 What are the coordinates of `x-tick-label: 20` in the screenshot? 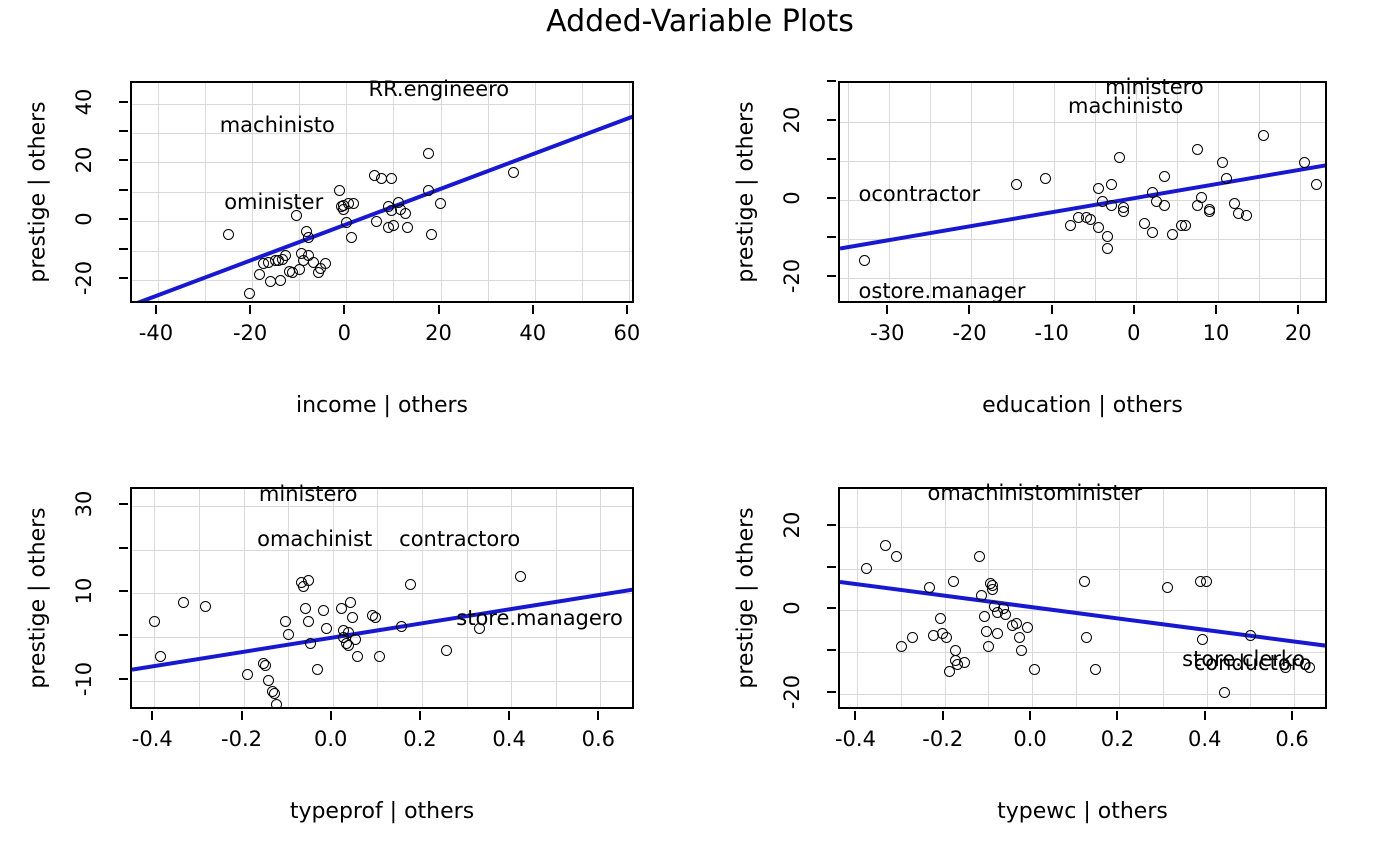 It's located at (438, 333).